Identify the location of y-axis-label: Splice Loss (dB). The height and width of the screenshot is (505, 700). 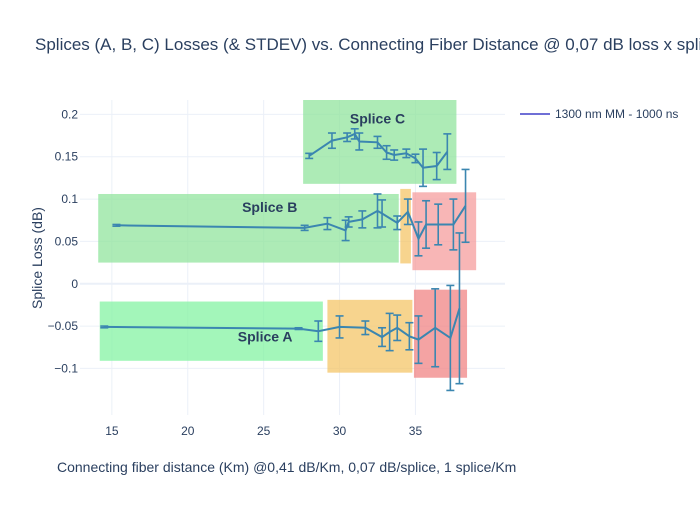
(37, 258).